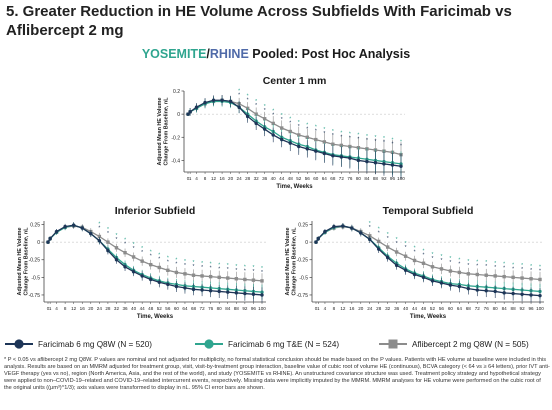 This screenshot has width=552, height=410. I want to click on x-tick-label: 64, so click(325, 178).